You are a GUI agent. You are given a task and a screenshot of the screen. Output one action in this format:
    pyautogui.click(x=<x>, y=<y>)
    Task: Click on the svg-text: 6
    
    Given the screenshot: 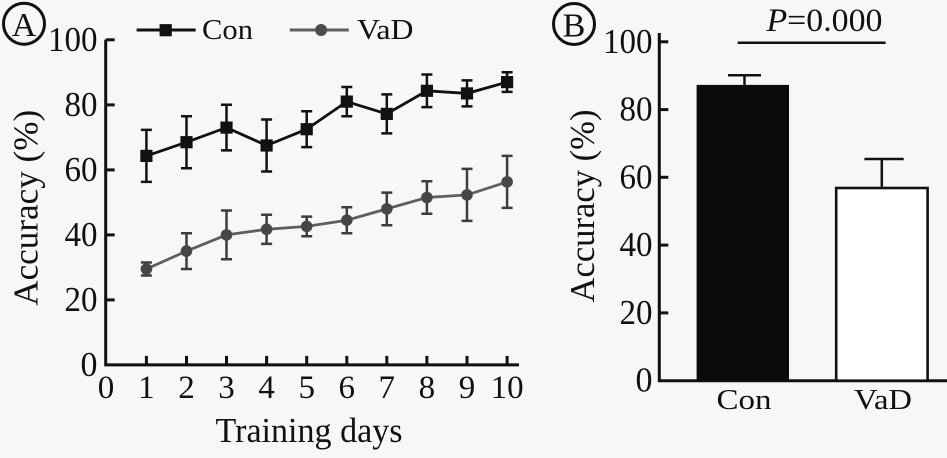 What is the action you would take?
    pyautogui.click(x=347, y=388)
    